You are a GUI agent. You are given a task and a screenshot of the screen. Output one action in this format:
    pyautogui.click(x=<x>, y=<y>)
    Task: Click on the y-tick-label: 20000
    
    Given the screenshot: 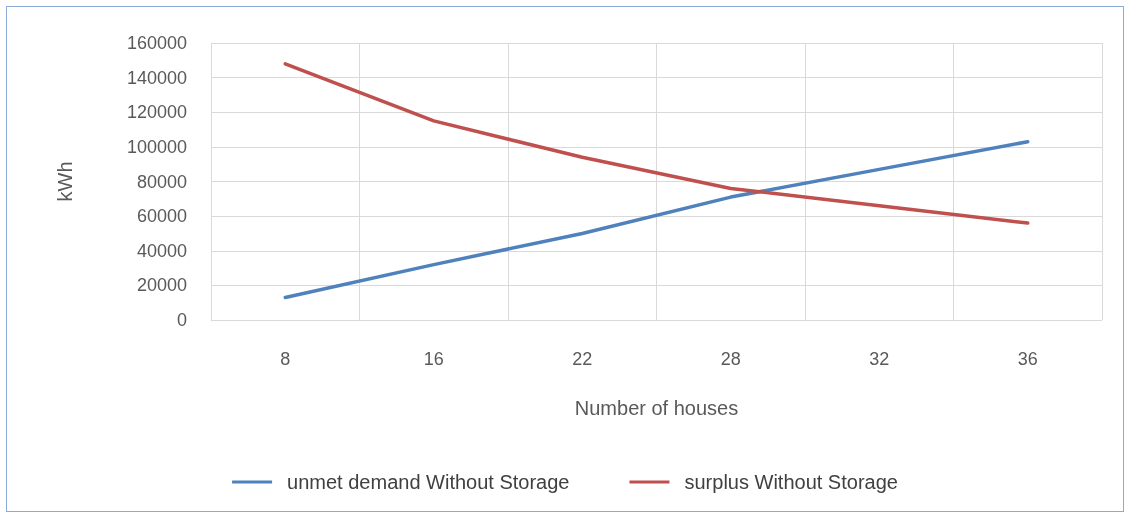 What is the action you would take?
    pyautogui.click(x=161, y=285)
    